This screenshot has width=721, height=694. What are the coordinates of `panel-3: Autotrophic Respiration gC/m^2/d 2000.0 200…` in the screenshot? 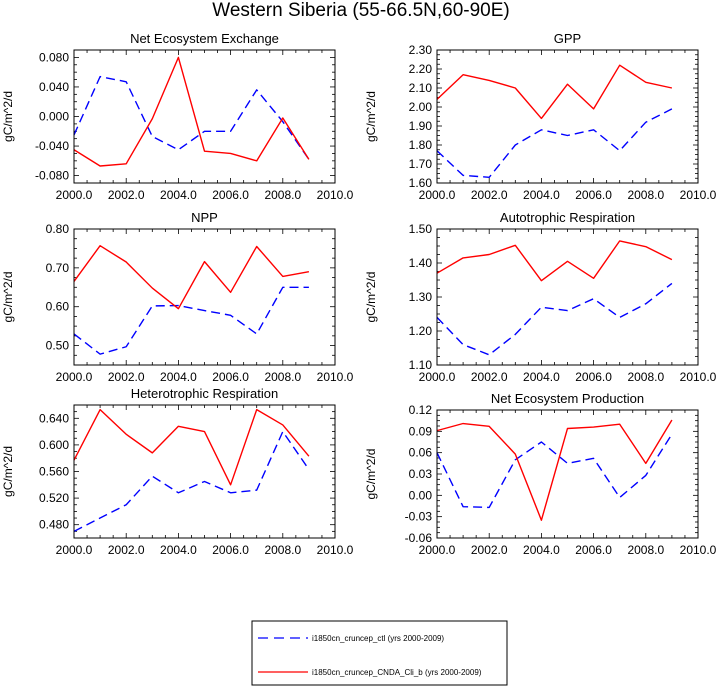 It's located at (540, 297).